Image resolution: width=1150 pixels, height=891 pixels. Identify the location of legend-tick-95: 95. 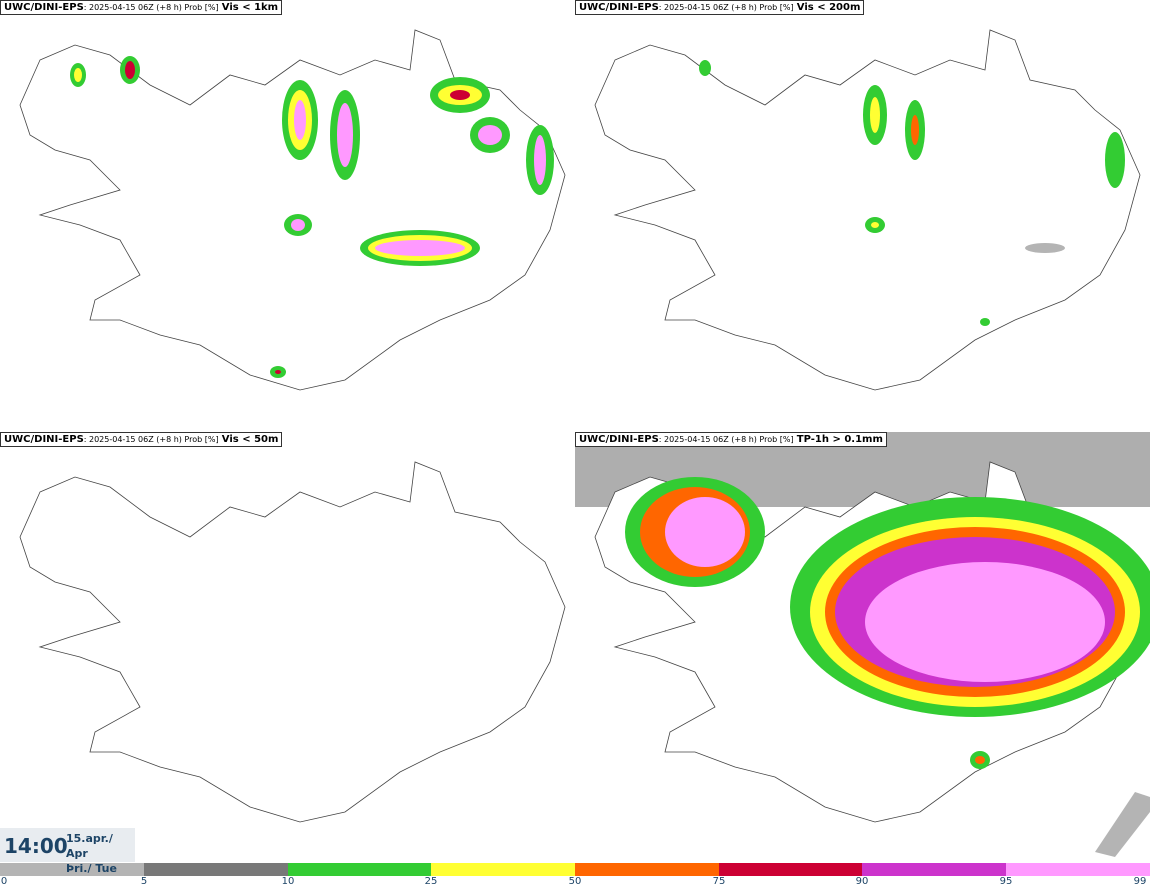
(1006, 881).